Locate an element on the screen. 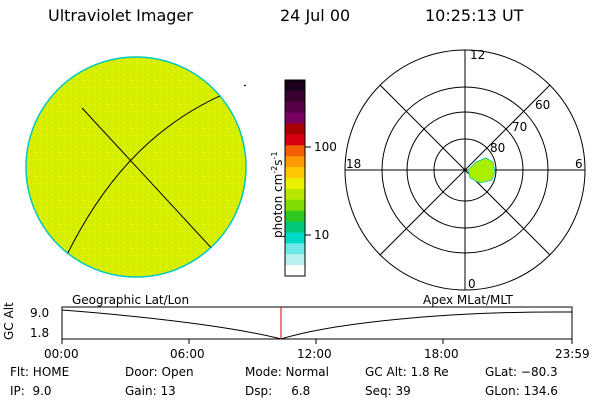  timeline-ytick-high: 9.0 is located at coordinates (40, 313).